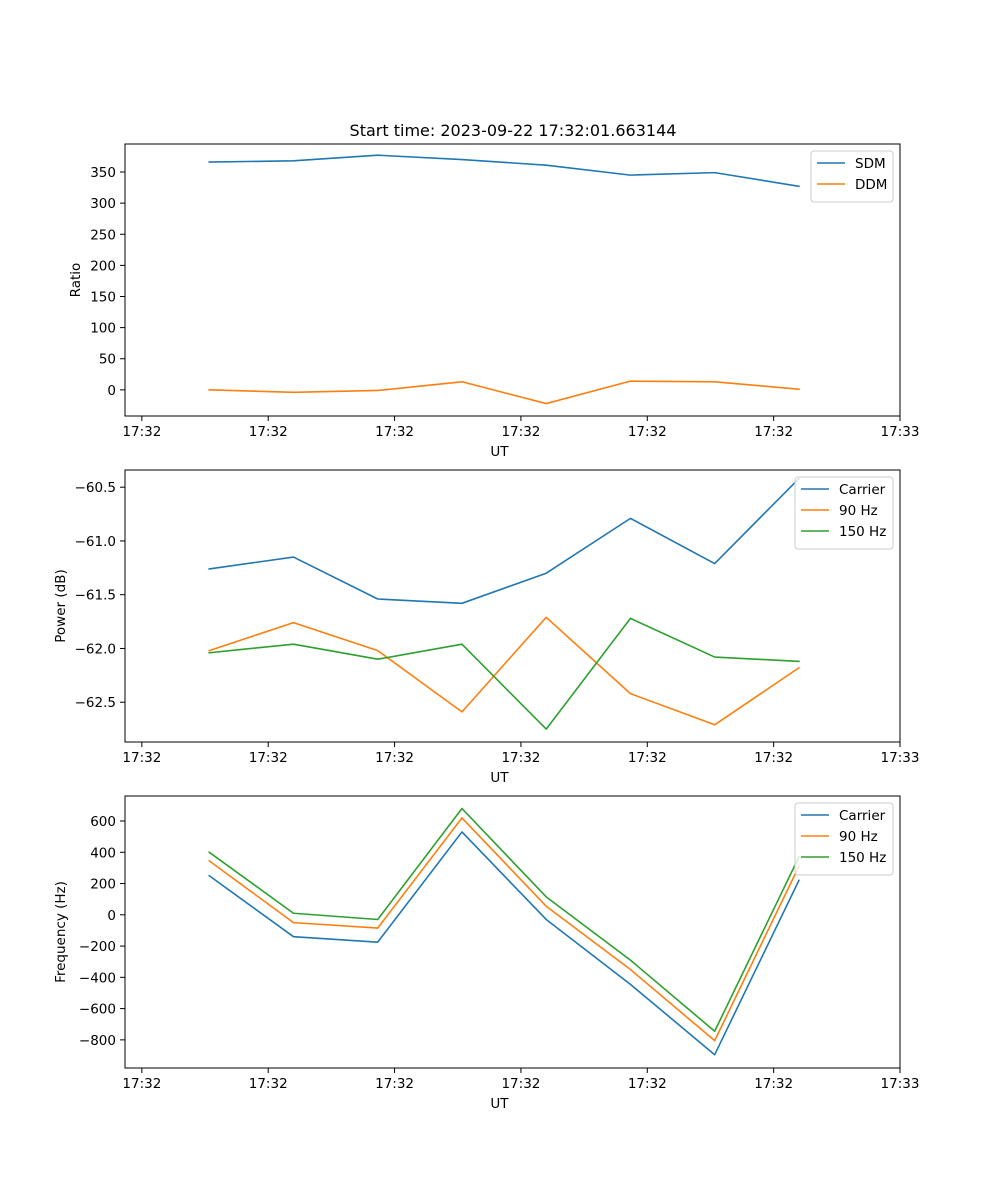 This screenshot has width=1000, height=1200. What do you see at coordinates (499, 1104) in the screenshot?
I see `frequency-x-axis-label: UT` at bounding box center [499, 1104].